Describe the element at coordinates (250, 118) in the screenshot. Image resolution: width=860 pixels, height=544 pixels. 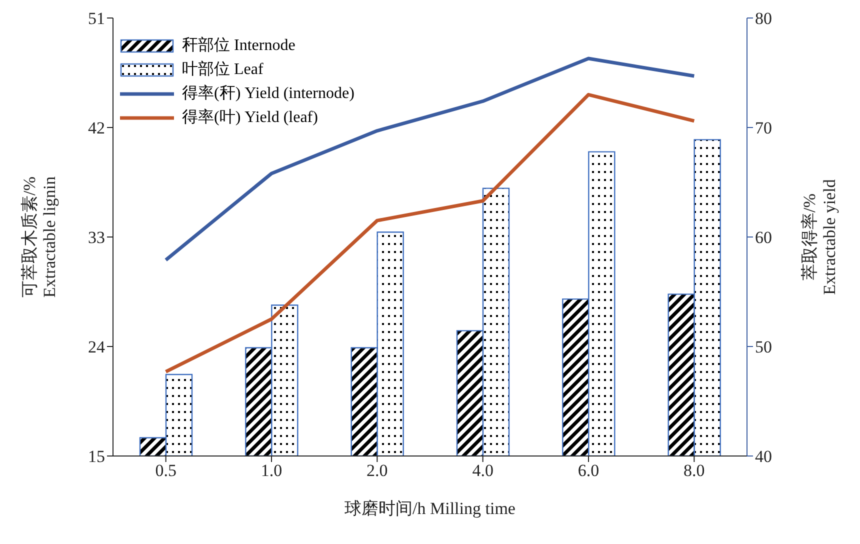
I see `legend-label: 得率(叶) Yield (leaf)` at that location.